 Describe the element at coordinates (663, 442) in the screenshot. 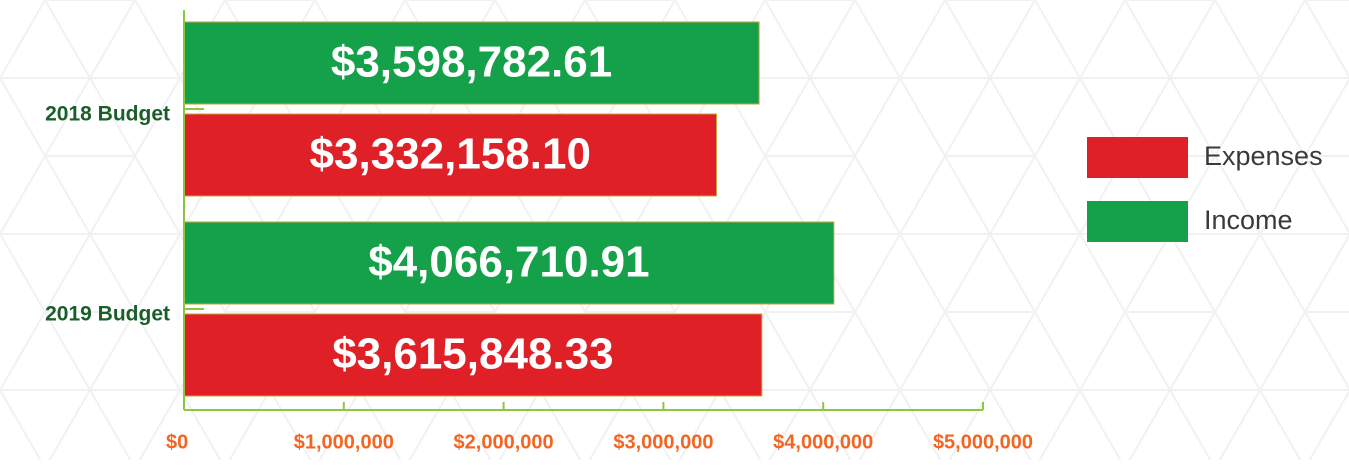

I see `x-tick-label: $3,000,000` at that location.